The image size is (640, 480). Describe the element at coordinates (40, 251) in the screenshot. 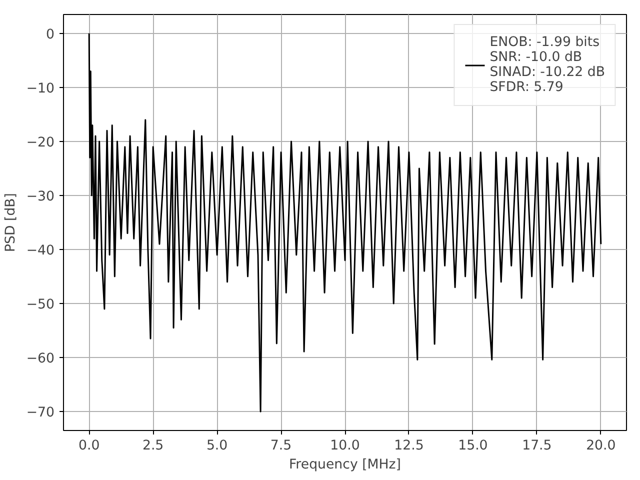

I see `y-tick-label: −40` at that location.